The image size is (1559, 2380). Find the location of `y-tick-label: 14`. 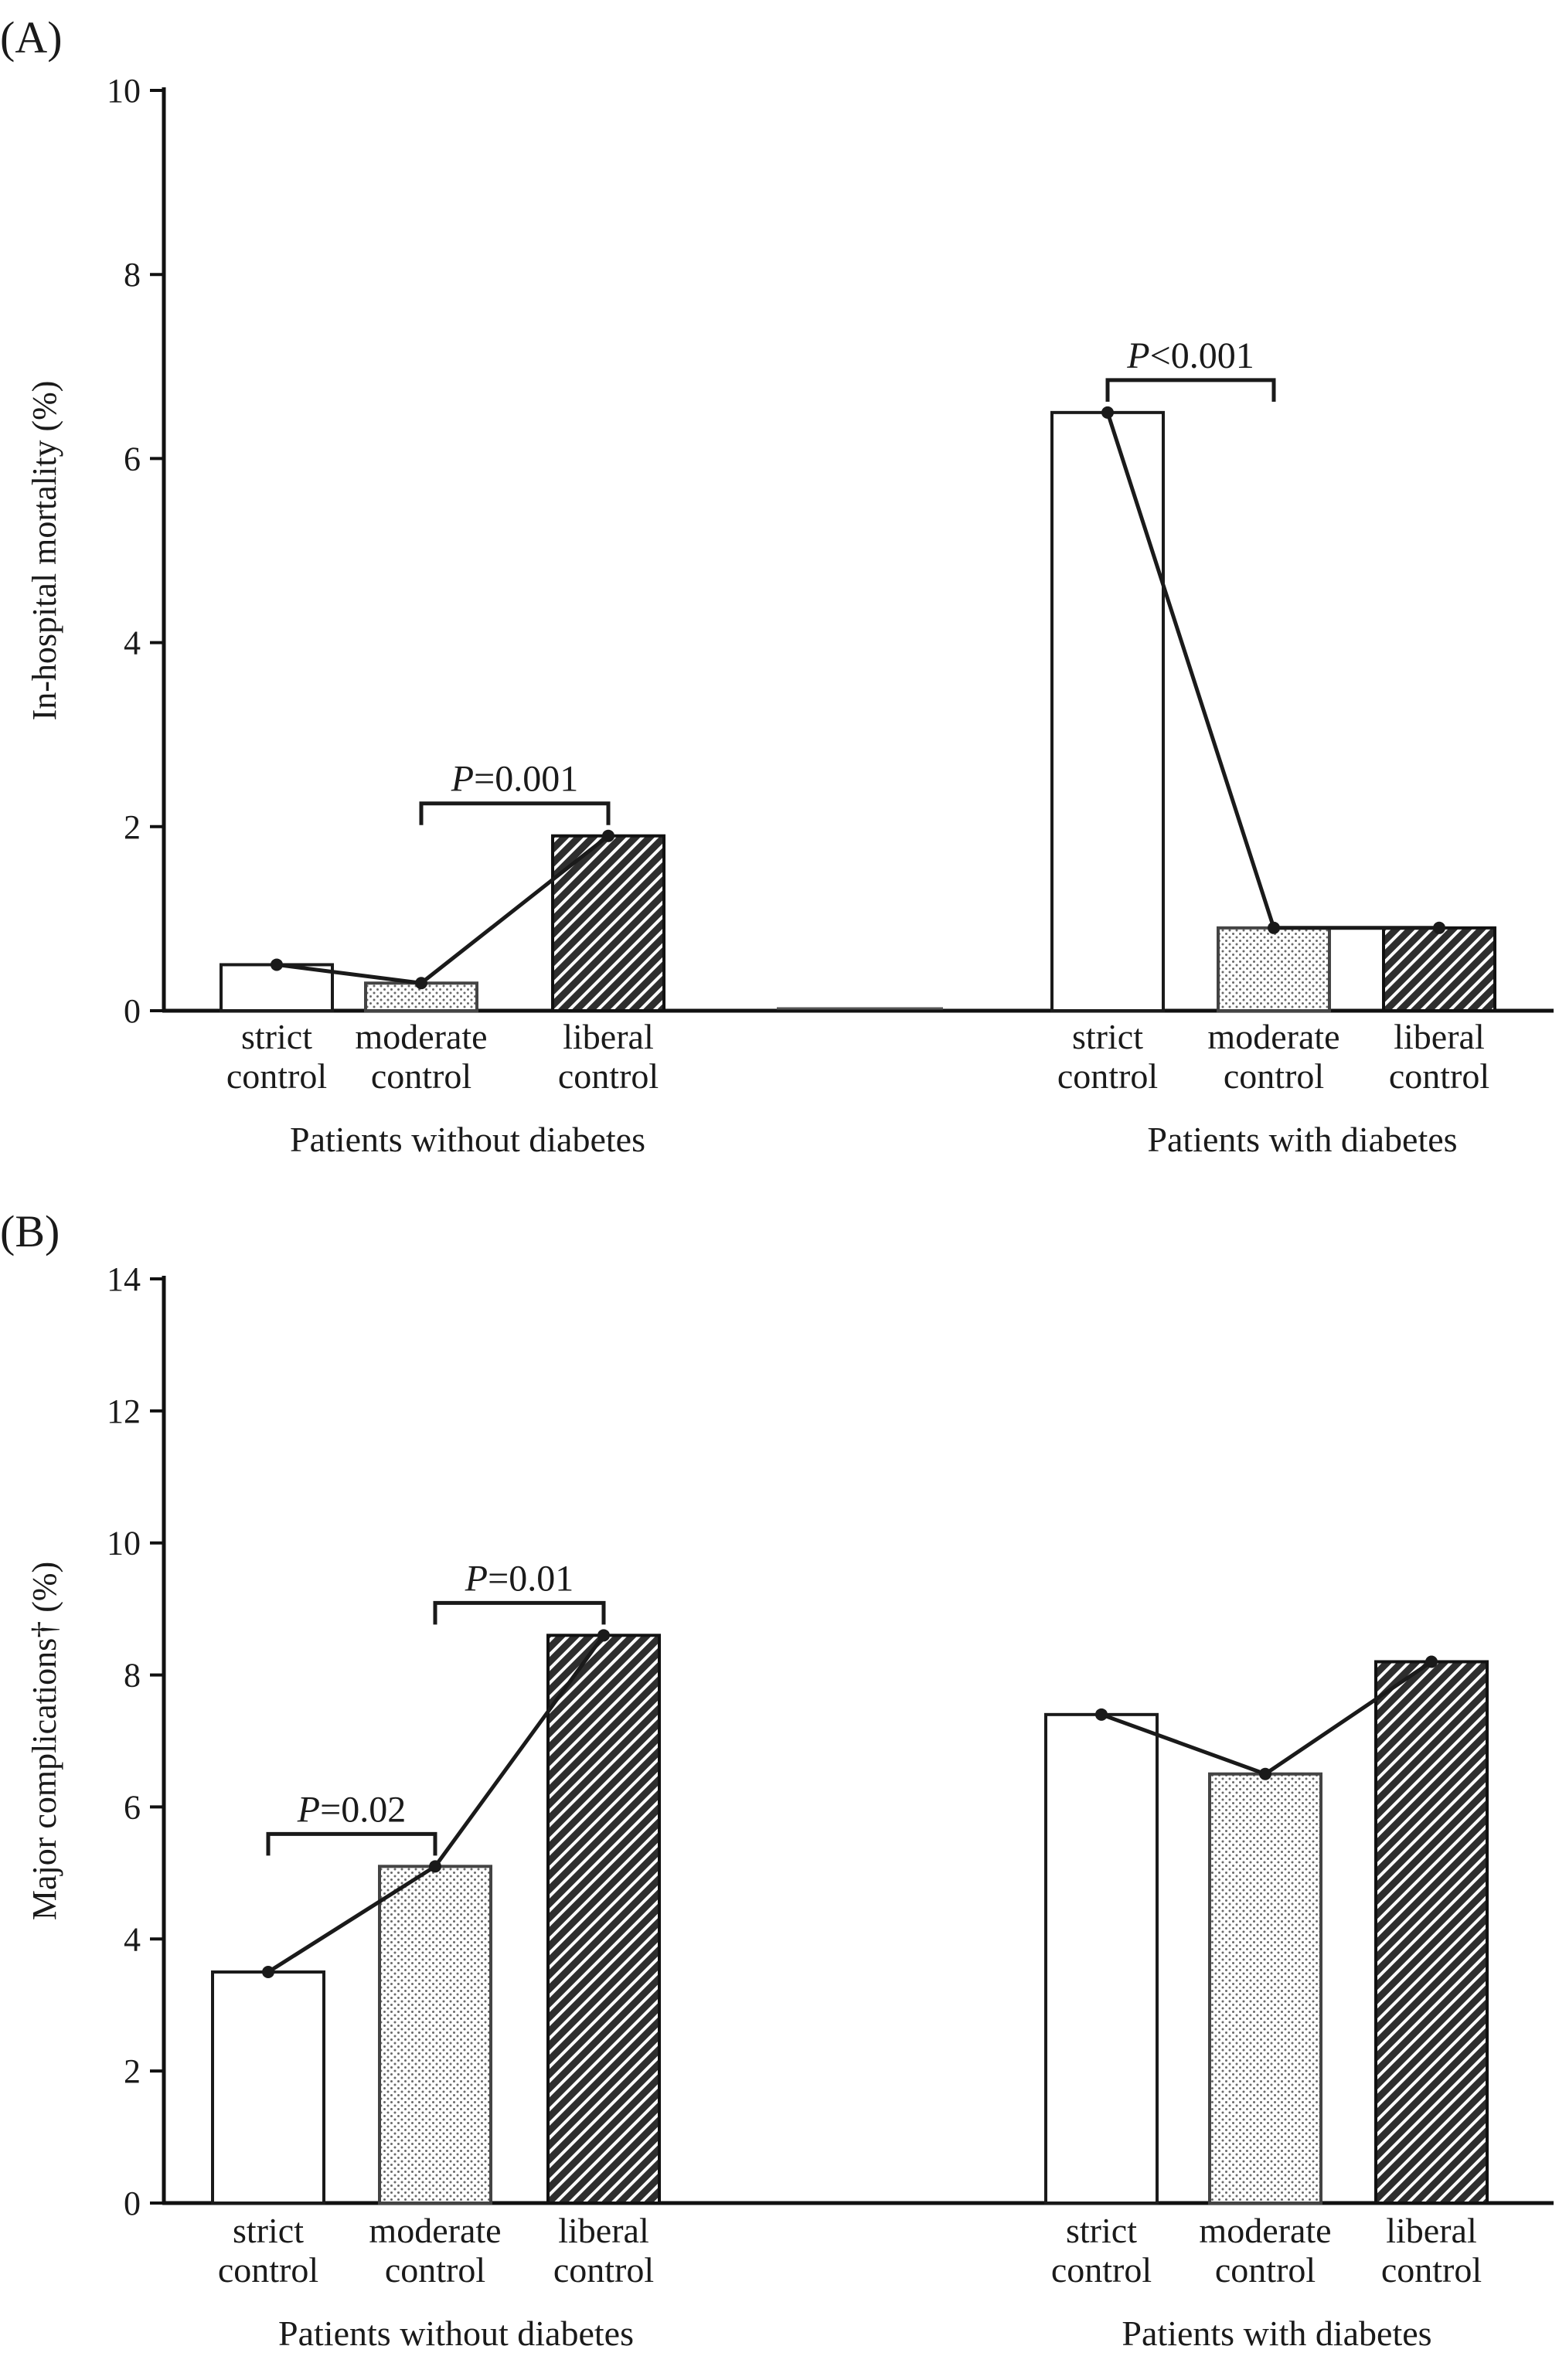

y-tick-label: 14 is located at coordinates (124, 1279).